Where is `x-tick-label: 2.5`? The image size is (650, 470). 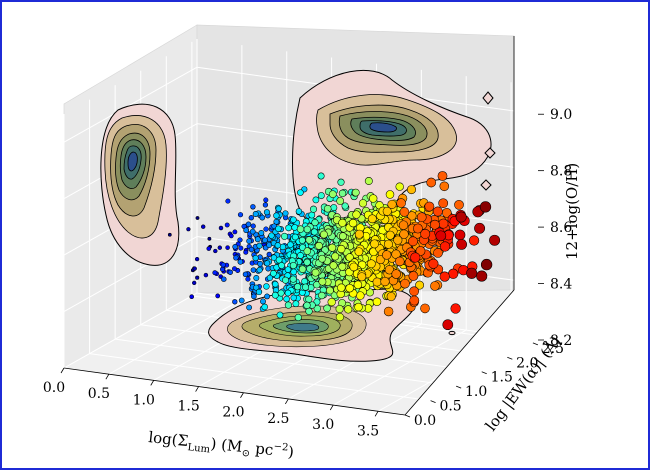
x-tick-label: 2.5 is located at coordinates (278, 419).